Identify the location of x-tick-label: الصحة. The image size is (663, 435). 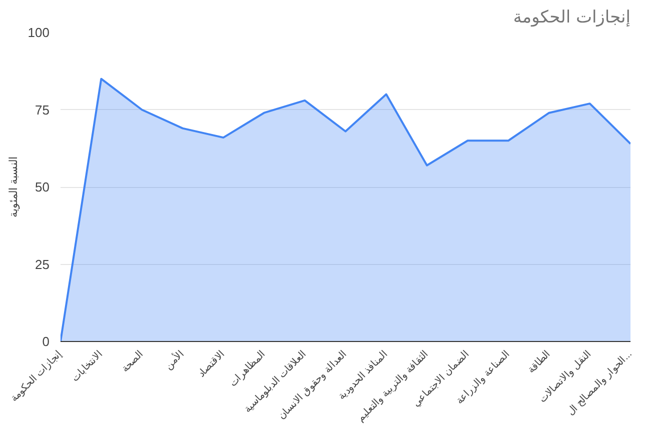
(133, 361).